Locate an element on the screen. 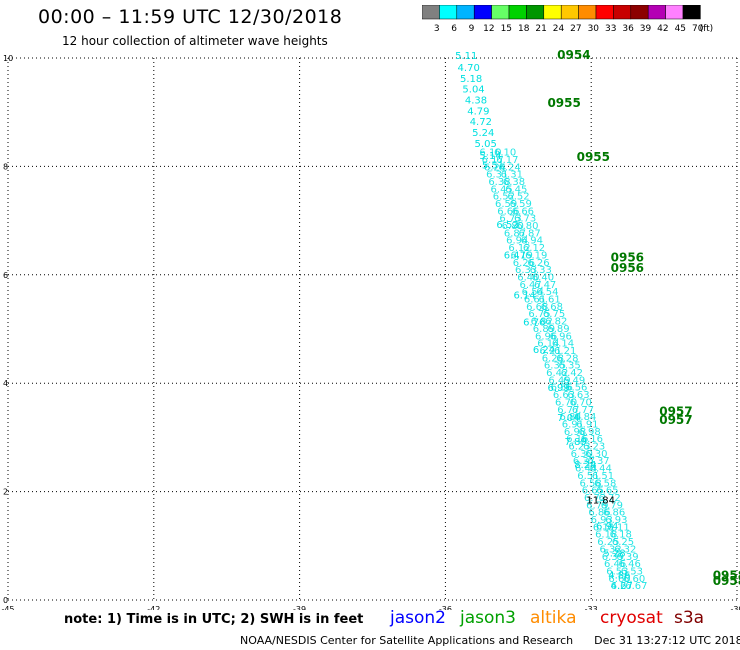 The width and height of the screenshot is (740, 650). track-band-label: 6.87 is located at coordinates (529, 233).